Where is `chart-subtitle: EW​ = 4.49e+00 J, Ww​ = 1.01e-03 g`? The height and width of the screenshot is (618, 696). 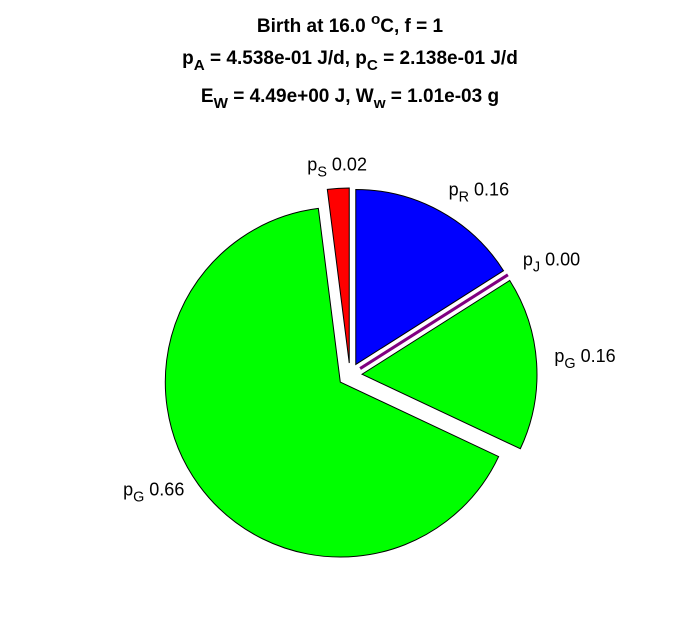
chart-subtitle: EW​ = 4.49e+00 J, Ww​ = 1.01e-03 g is located at coordinates (350, 99).